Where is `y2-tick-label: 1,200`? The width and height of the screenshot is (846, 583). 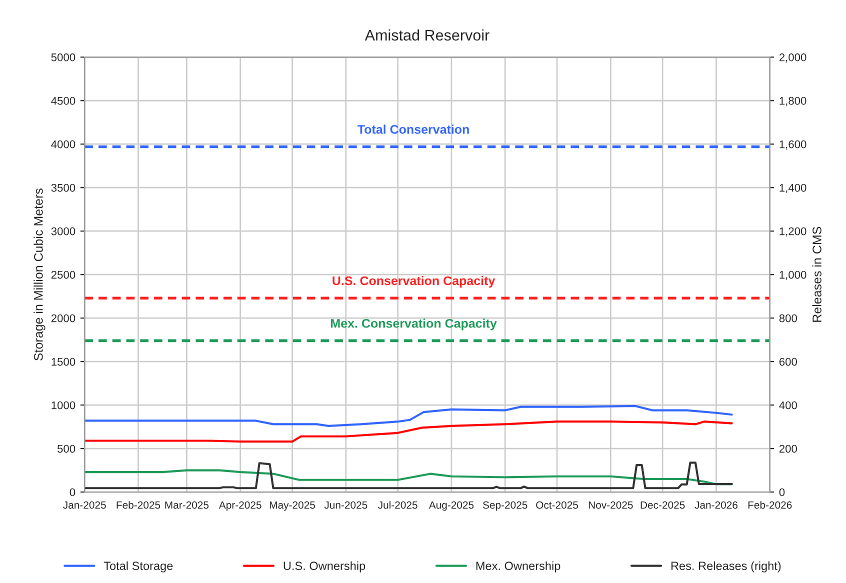
y2-tick-label: 1,200 is located at coordinates (793, 232).